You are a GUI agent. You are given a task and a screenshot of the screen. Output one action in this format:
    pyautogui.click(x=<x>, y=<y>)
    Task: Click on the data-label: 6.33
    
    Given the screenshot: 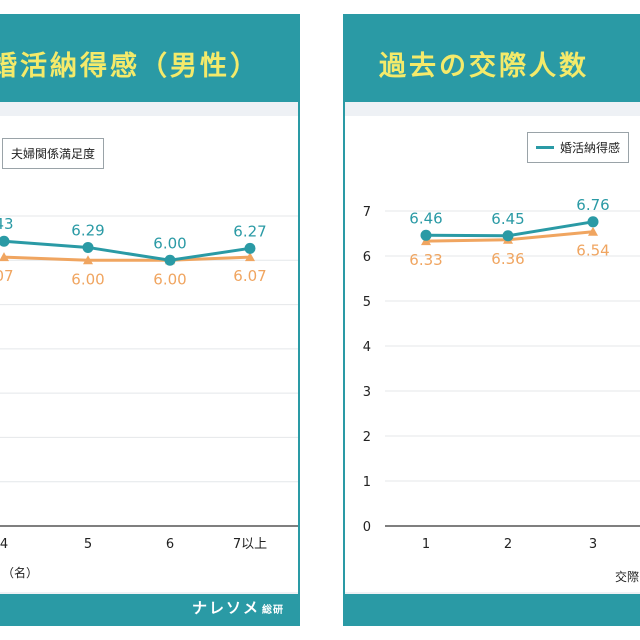 What is the action you would take?
    pyautogui.click(x=425, y=260)
    